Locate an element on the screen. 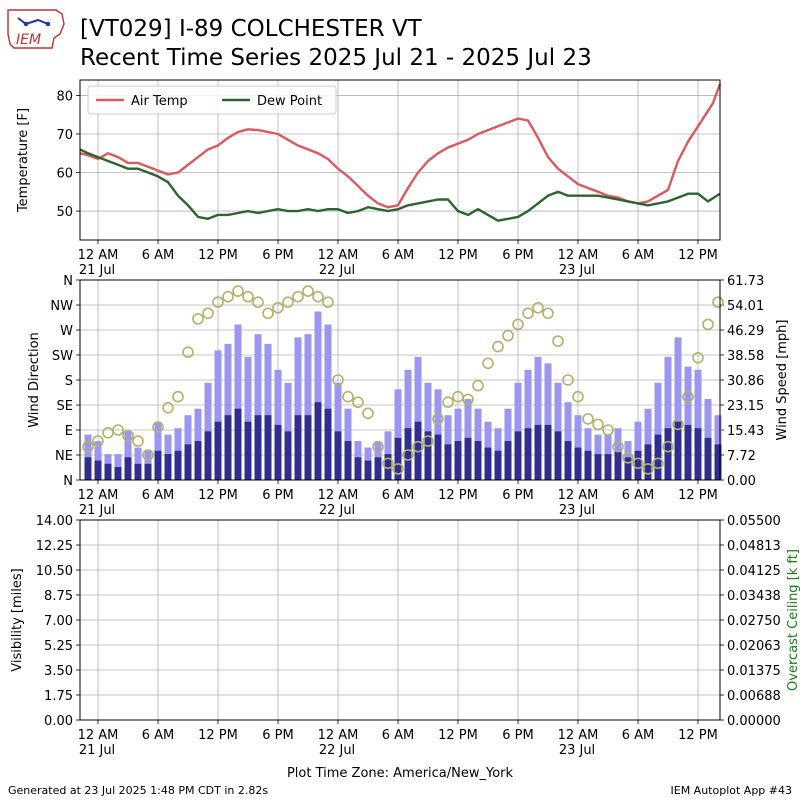  direction-tick-label: E is located at coordinates (69, 431).